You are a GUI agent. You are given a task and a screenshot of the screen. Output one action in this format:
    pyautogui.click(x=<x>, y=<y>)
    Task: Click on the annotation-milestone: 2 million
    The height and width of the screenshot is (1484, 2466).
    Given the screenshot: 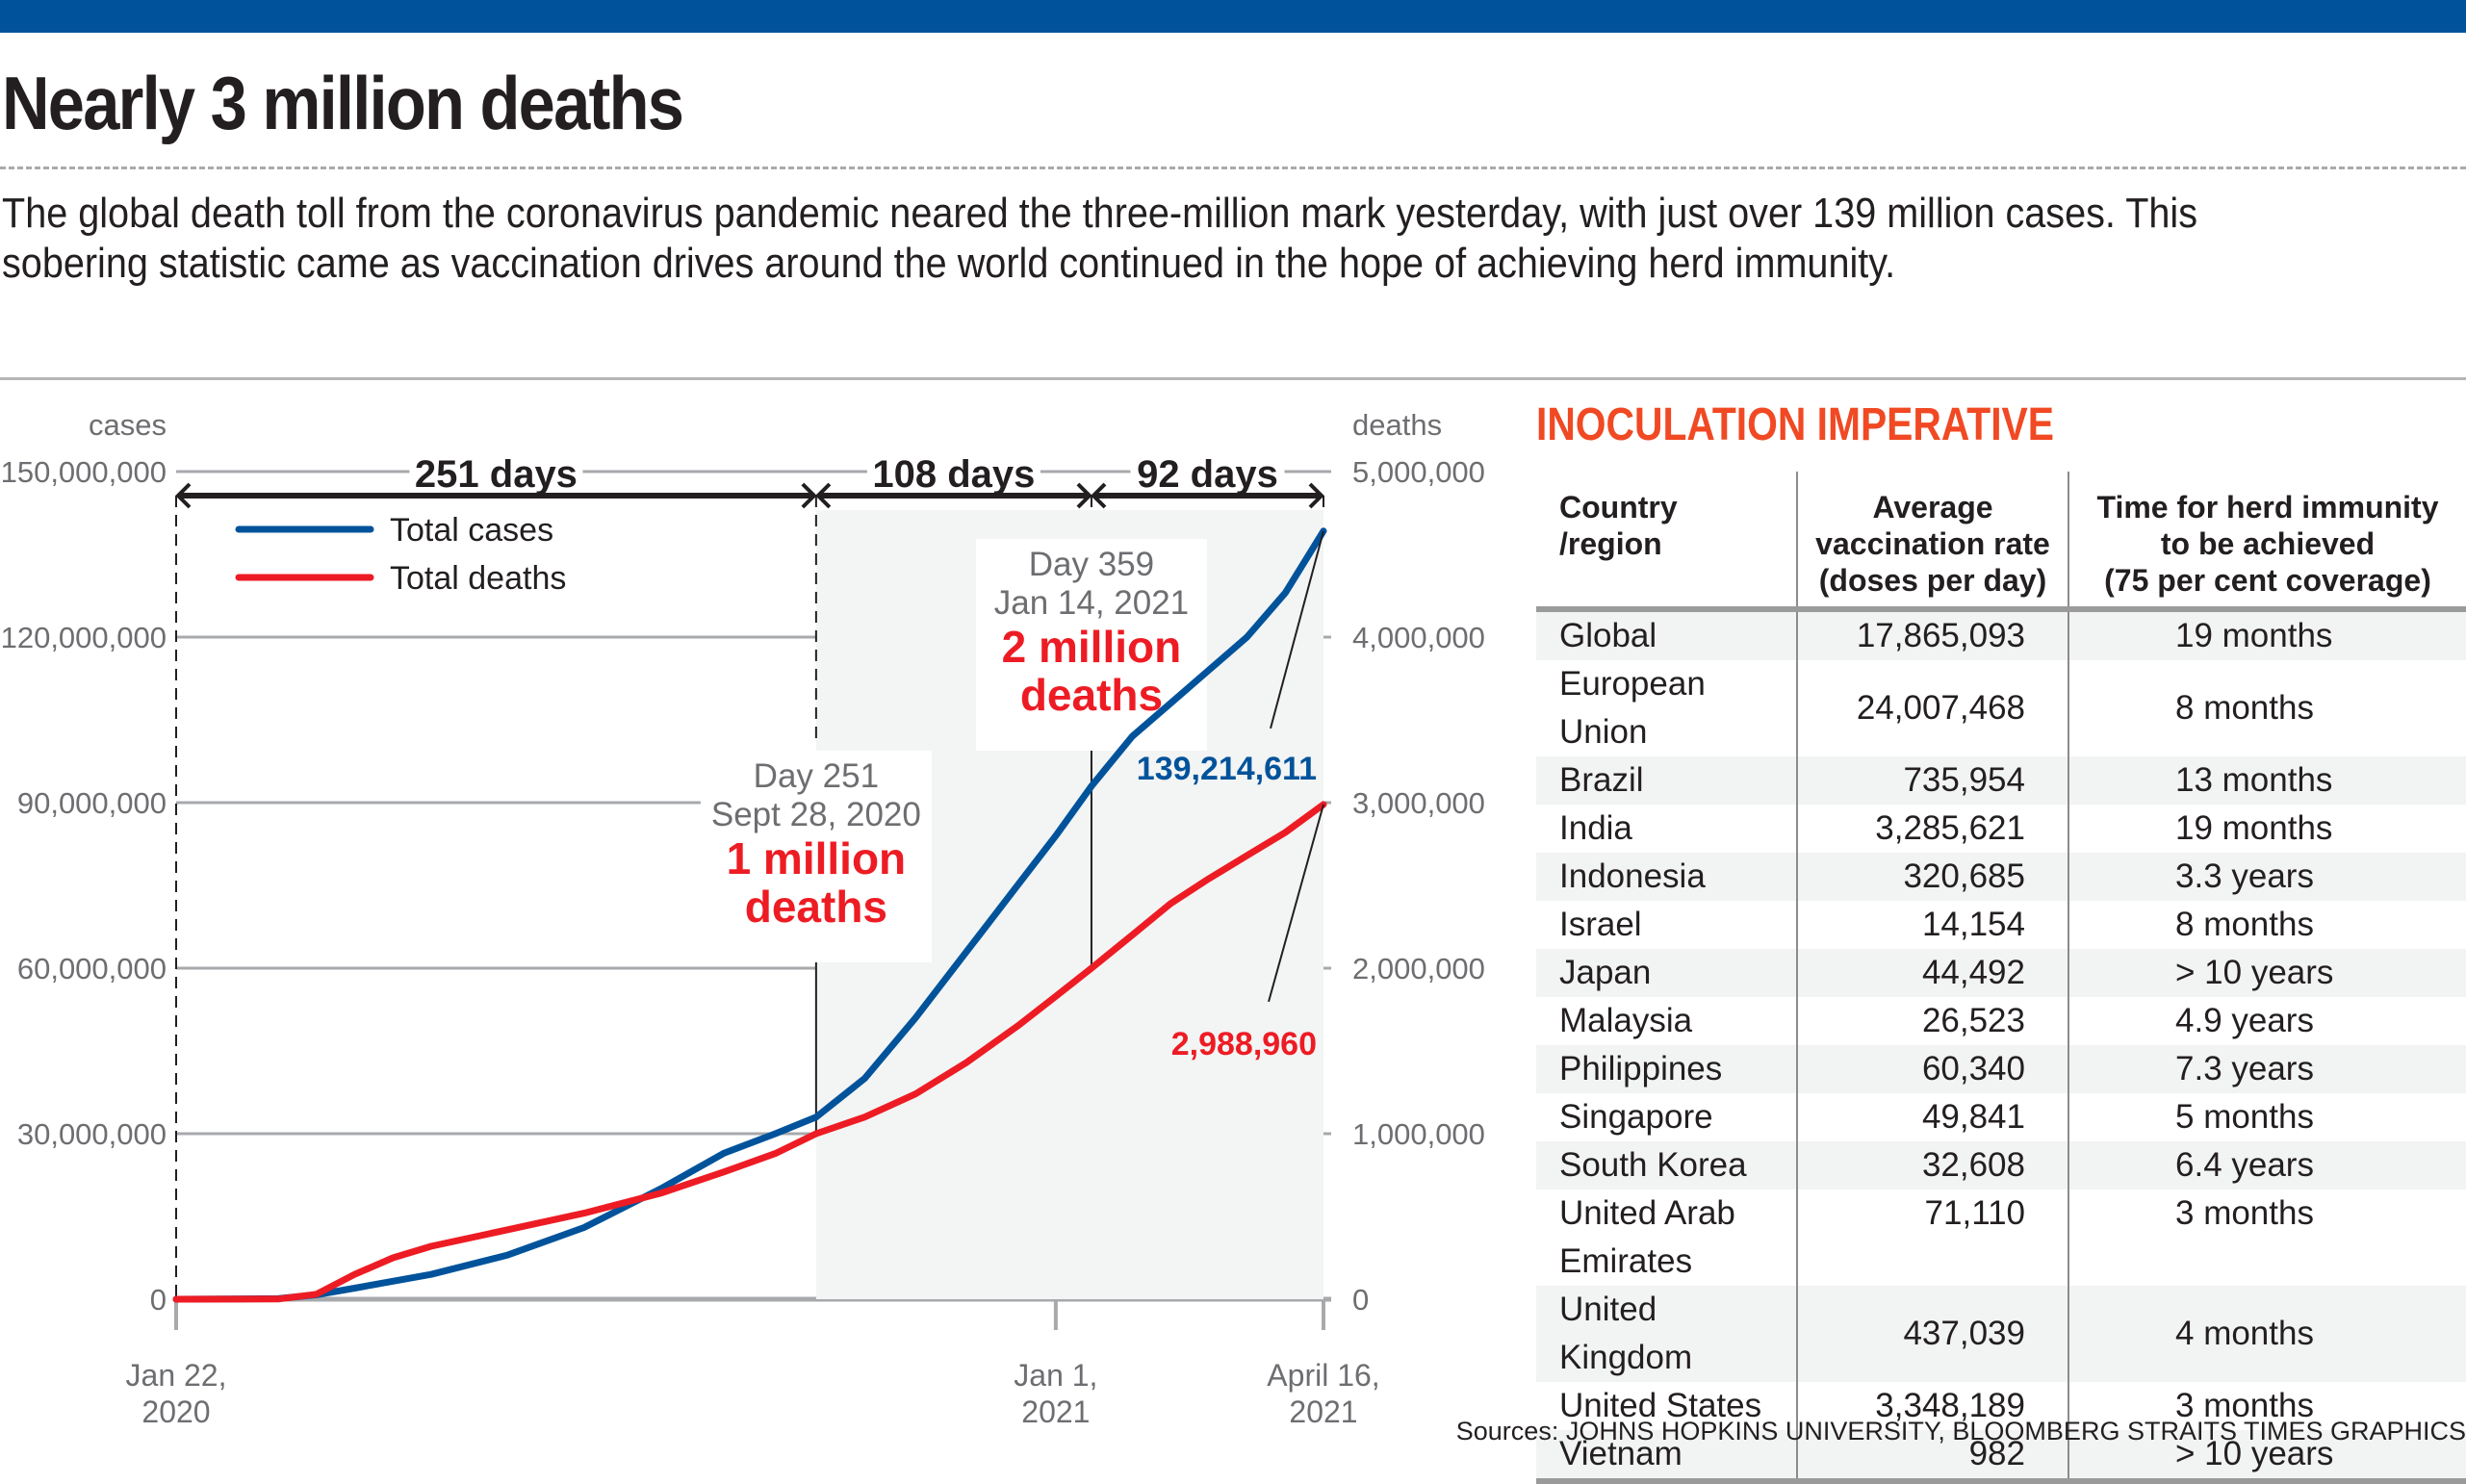 What is the action you would take?
    pyautogui.click(x=1092, y=647)
    